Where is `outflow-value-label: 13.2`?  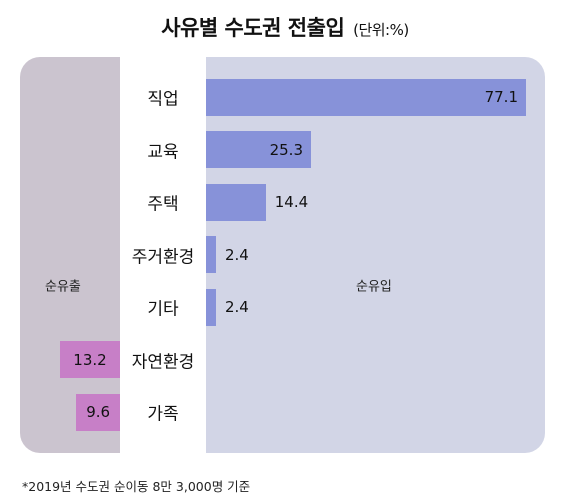 outflow-value-label: 13.2 is located at coordinates (90, 359).